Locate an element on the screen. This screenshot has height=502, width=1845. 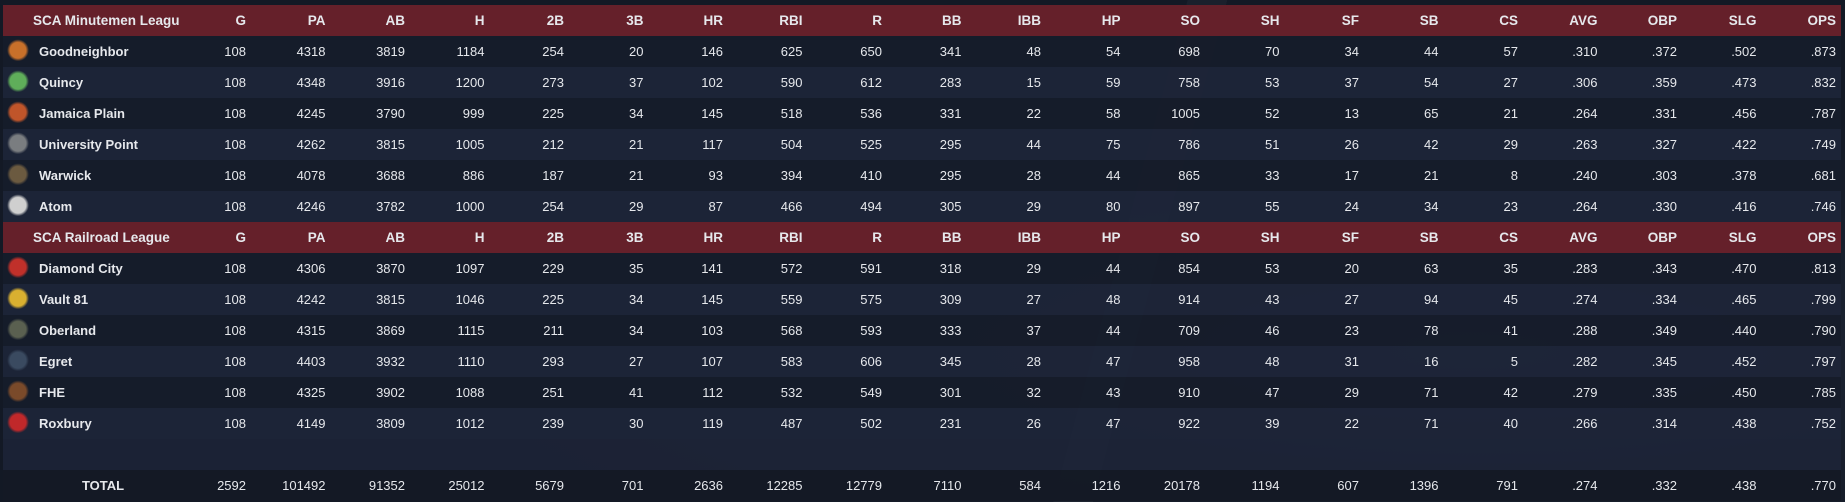
stat-so: 958 is located at coordinates (1189, 361).